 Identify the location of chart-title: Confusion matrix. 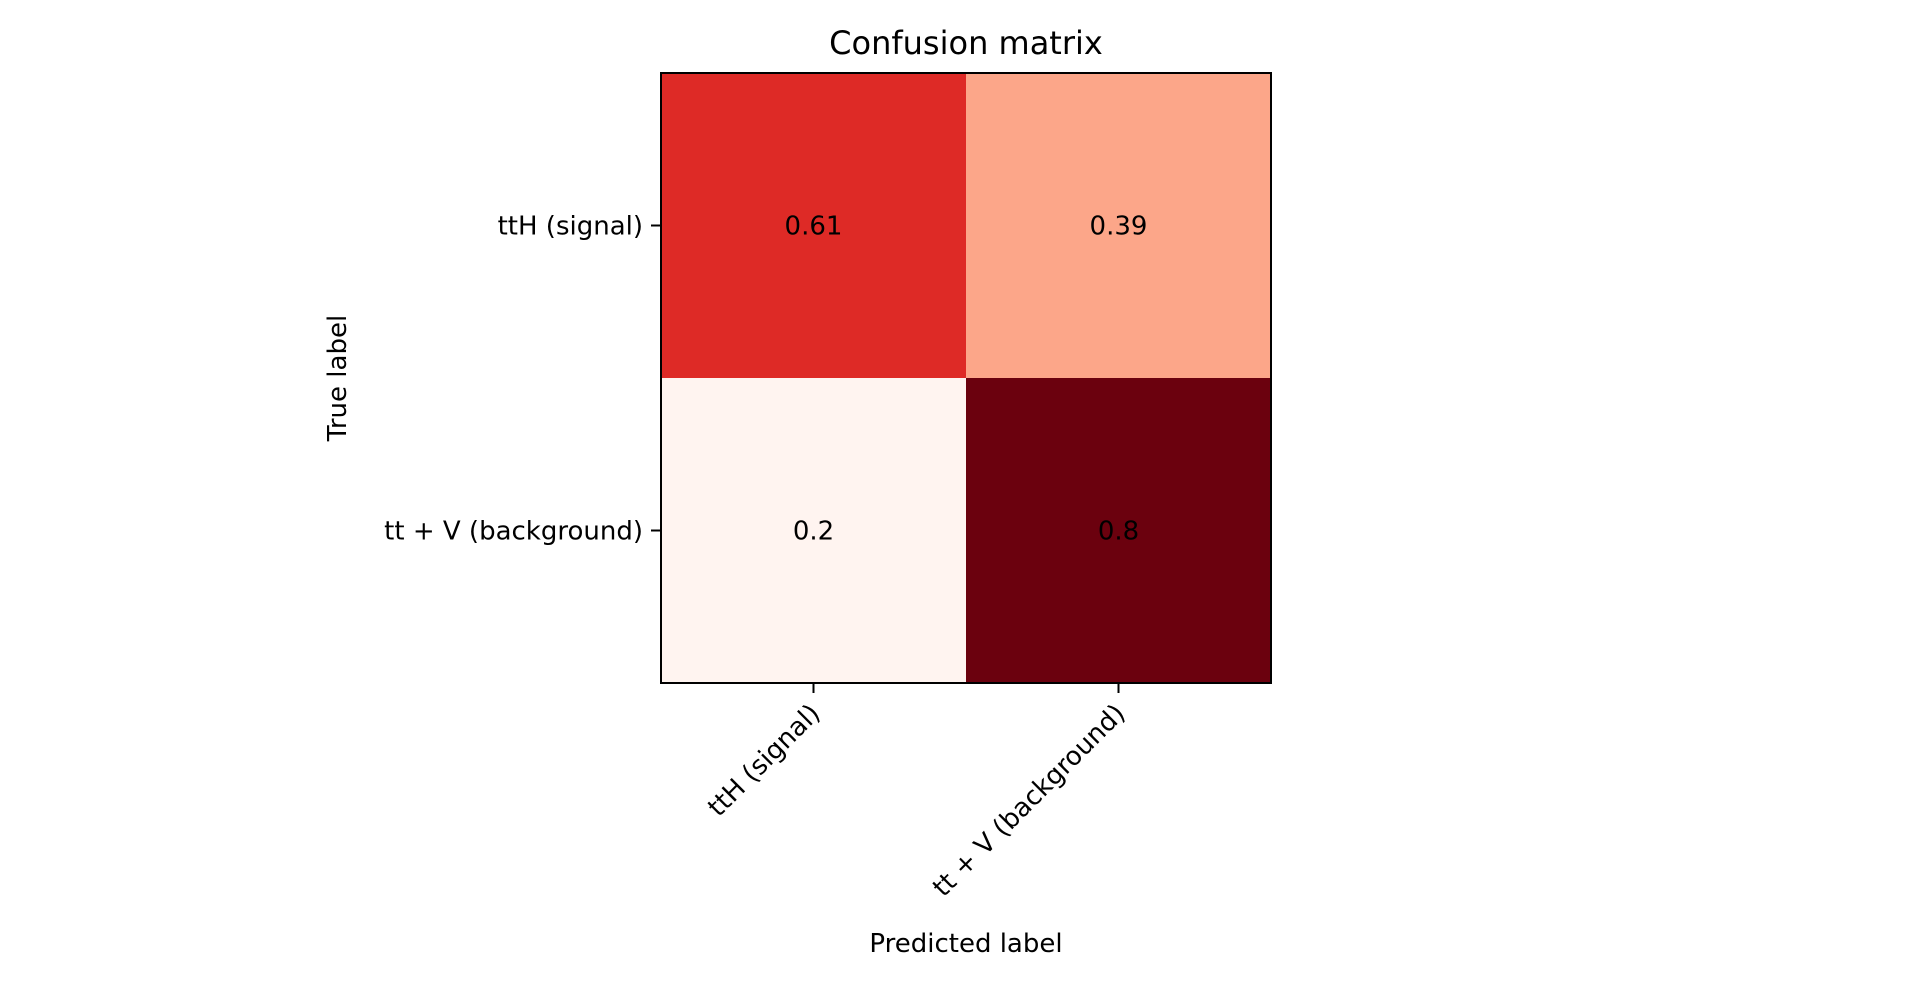
(966, 43).